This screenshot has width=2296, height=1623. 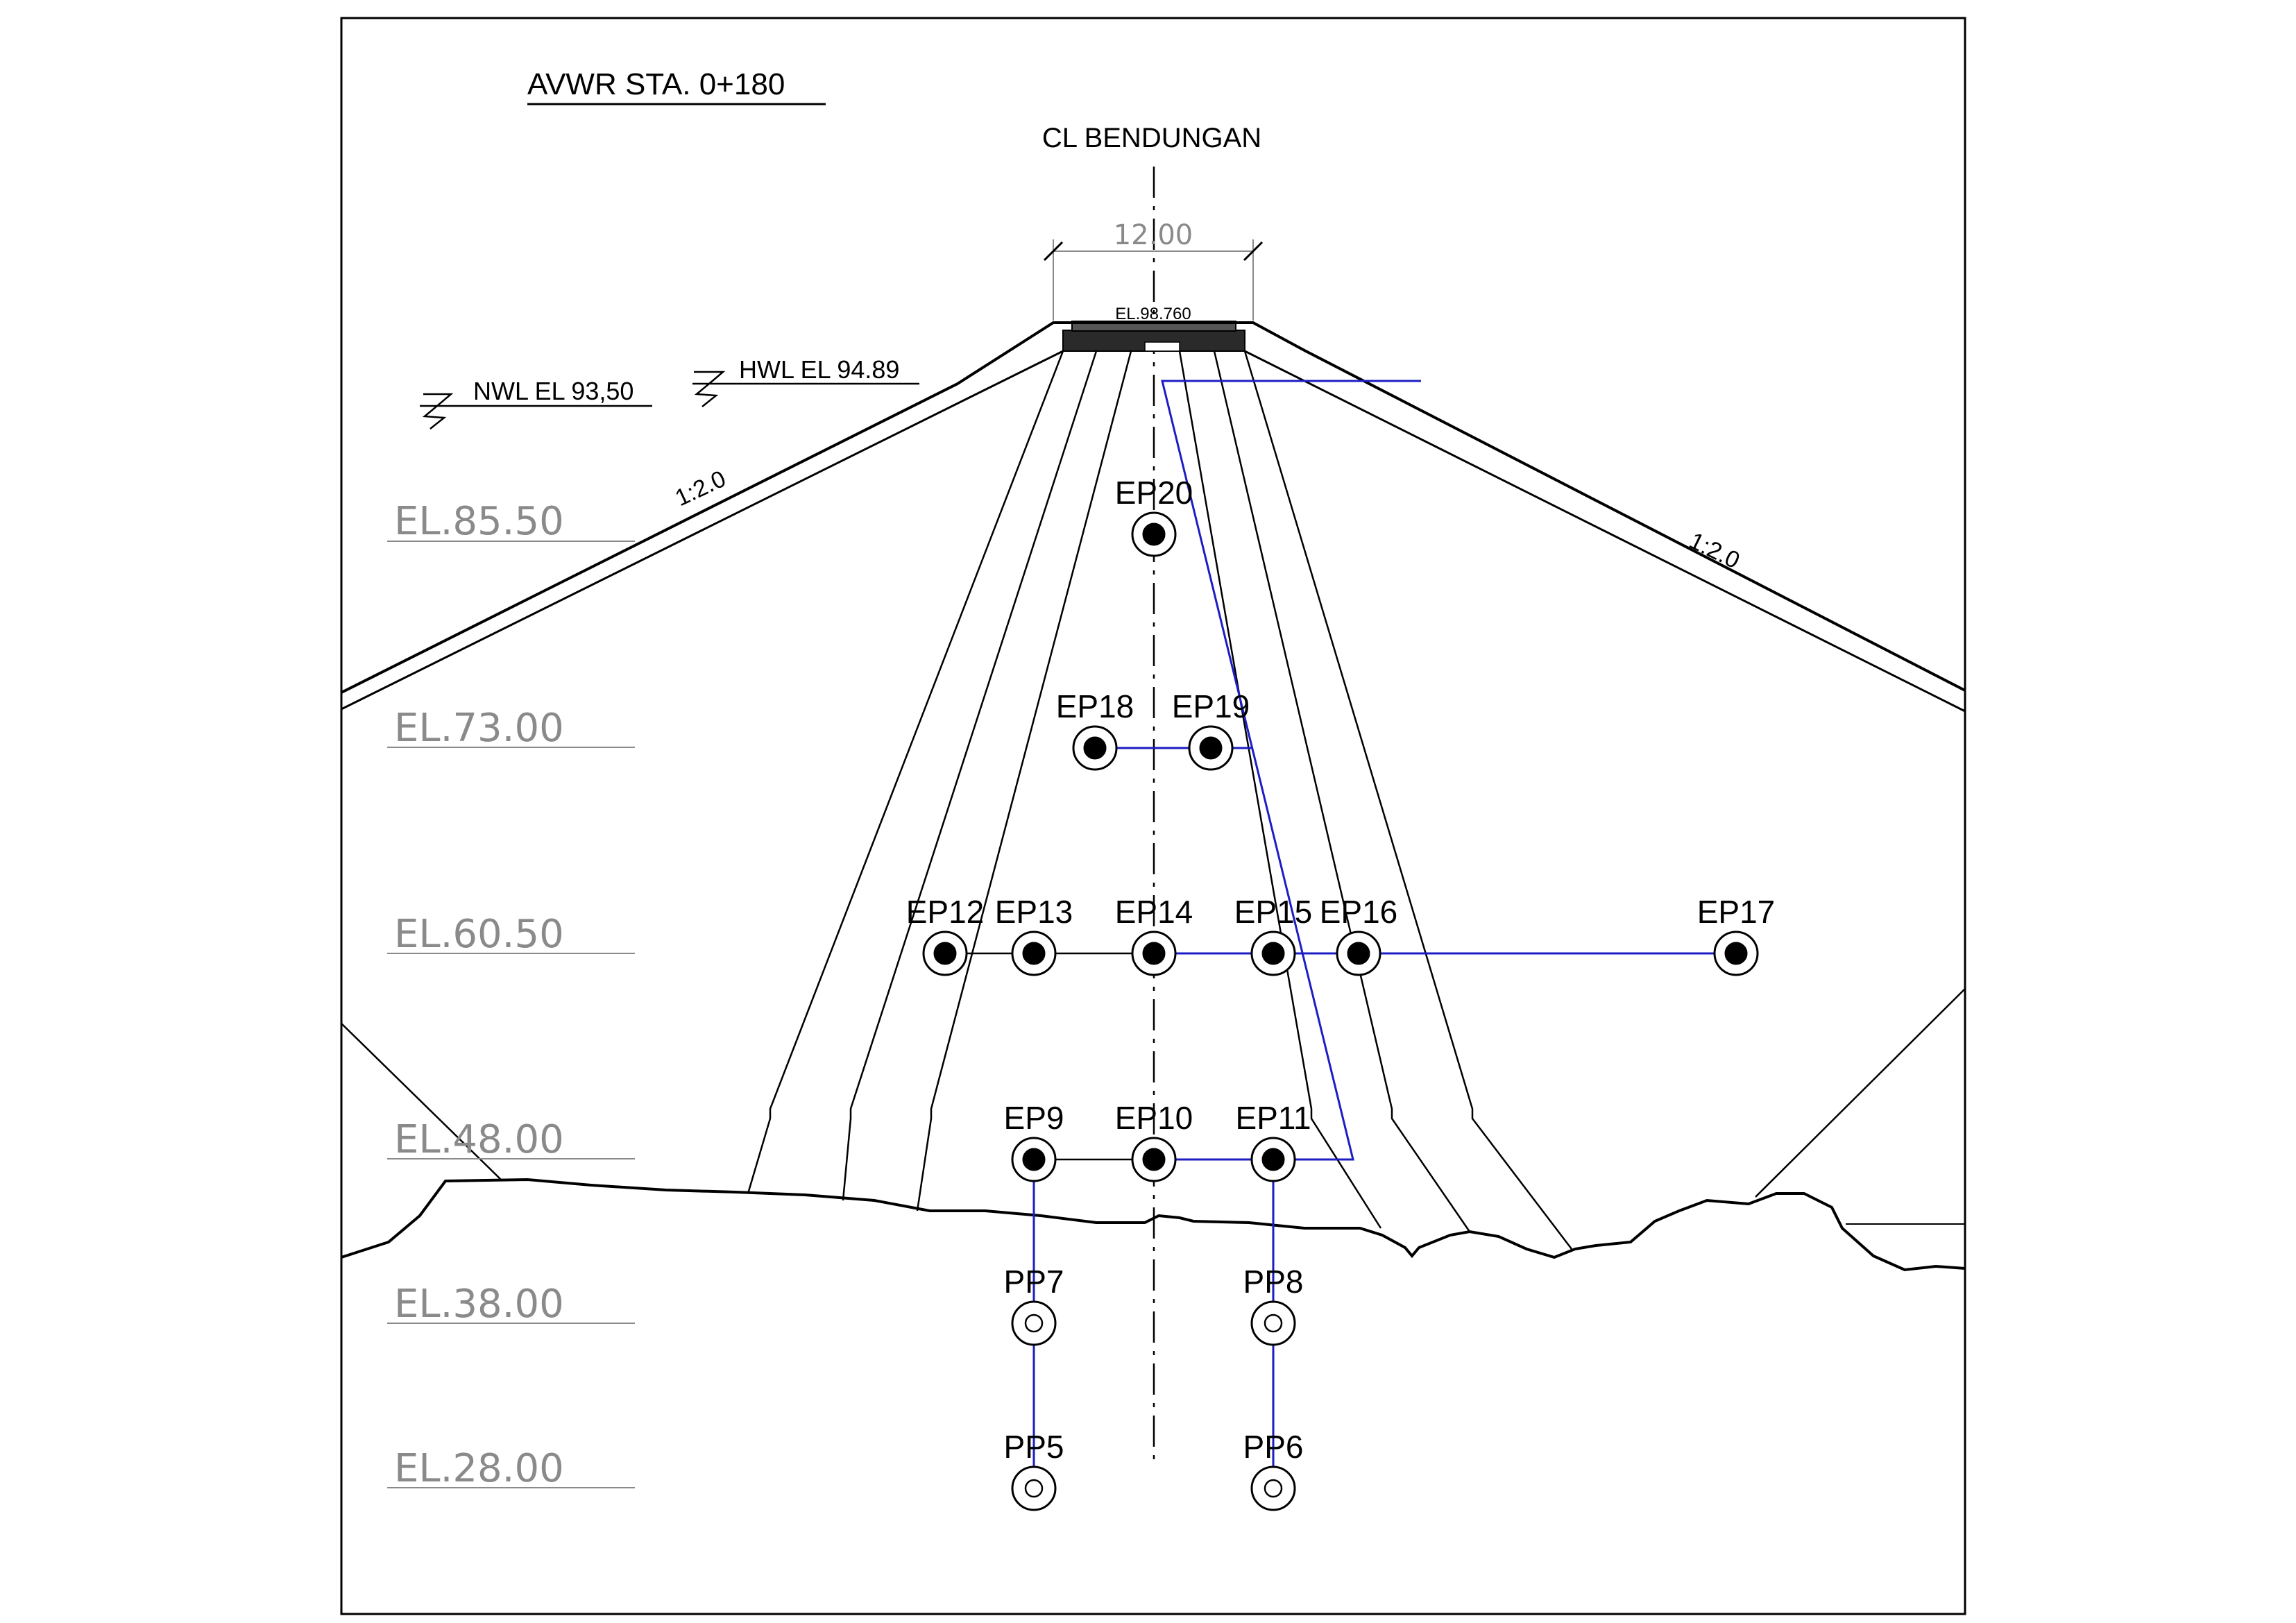 I want to click on electric-piezometer-label: EP17, so click(x=1736, y=912).